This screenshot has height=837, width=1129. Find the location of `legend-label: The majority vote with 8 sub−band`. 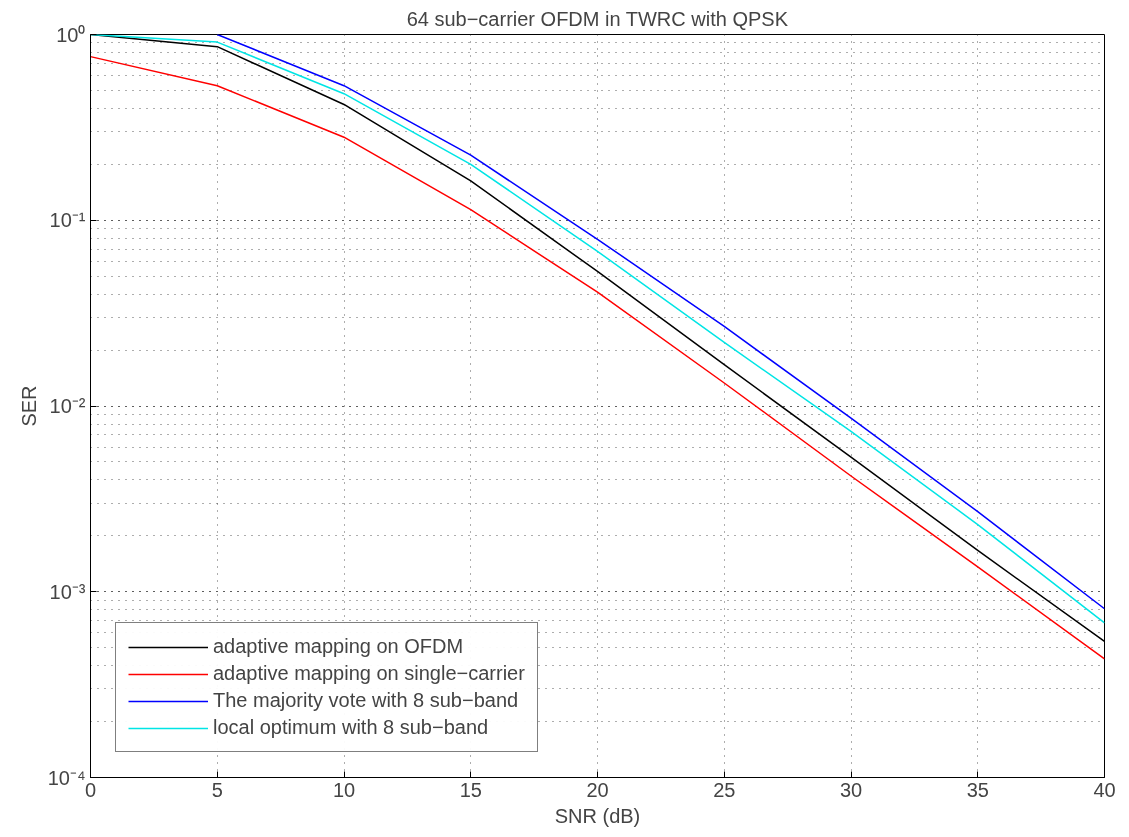

legend-label: The majority vote with 8 sub−band is located at coordinates (366, 700).